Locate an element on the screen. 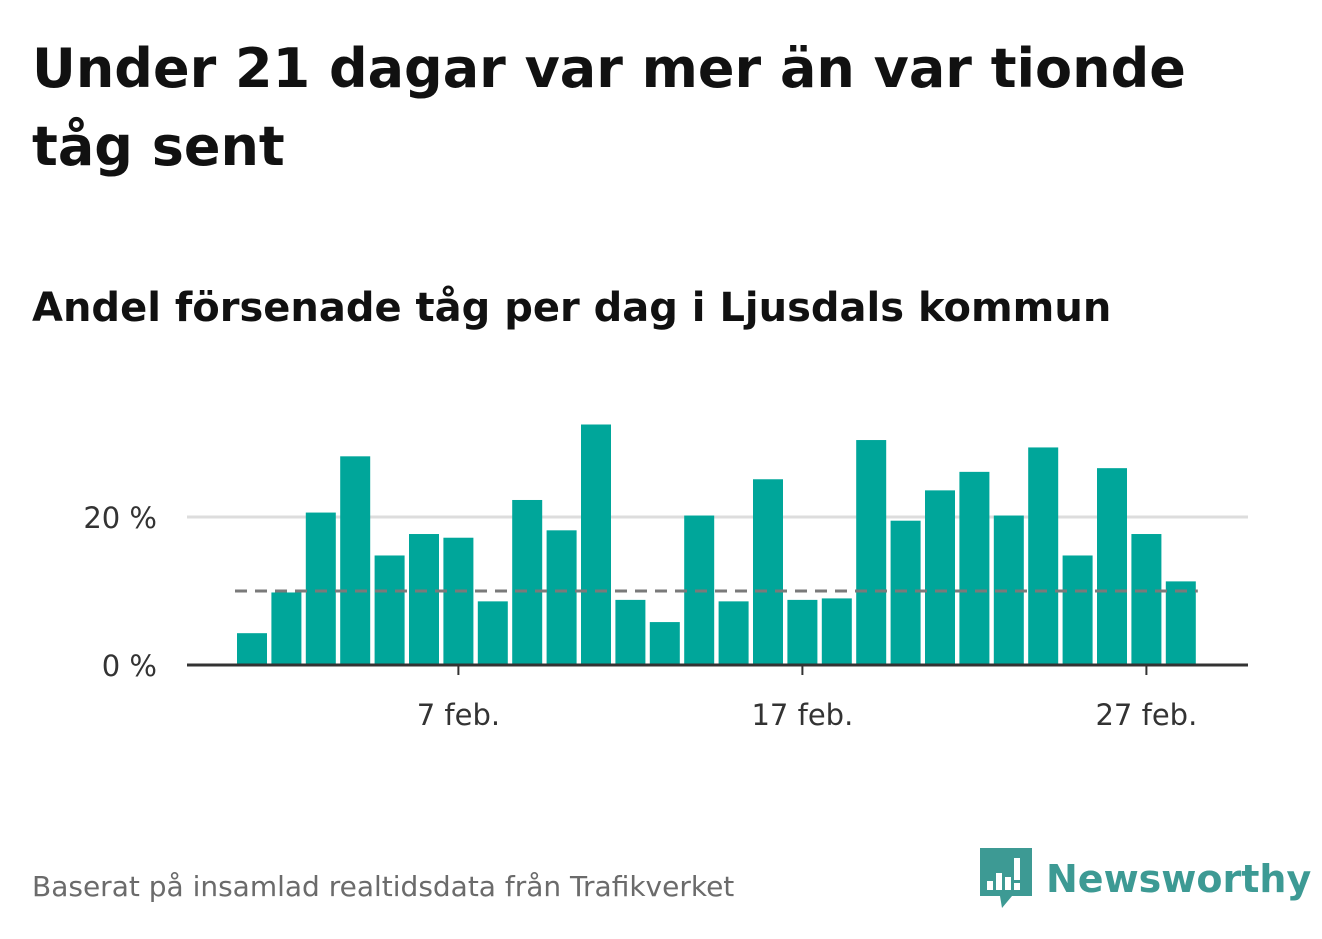 The image size is (1322, 939). x-tick-label: 7 feb. is located at coordinates (458, 715).